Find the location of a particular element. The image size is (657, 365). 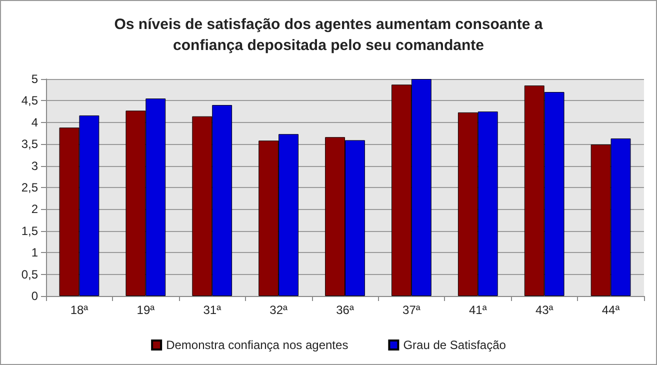

x-tick-label: 31ª is located at coordinates (212, 310).